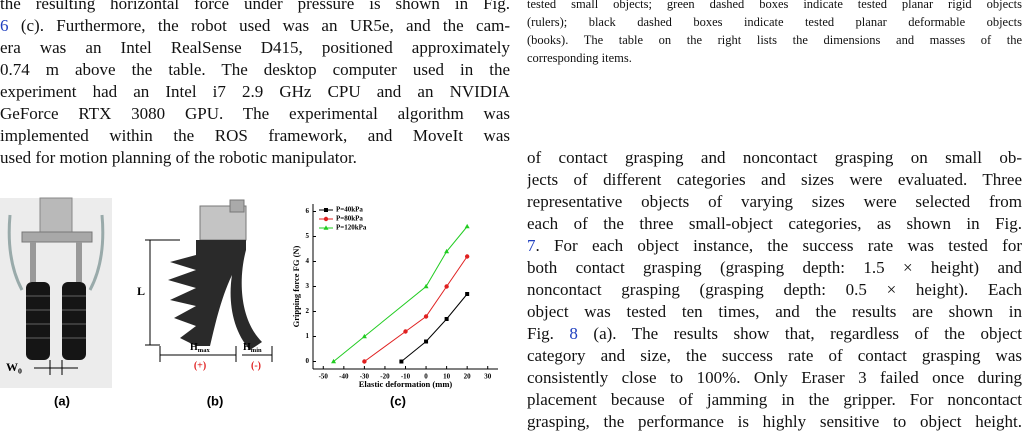 Image resolution: width=1022 pixels, height=433 pixels. I want to click on text-segment: Fig., so click(548, 333).